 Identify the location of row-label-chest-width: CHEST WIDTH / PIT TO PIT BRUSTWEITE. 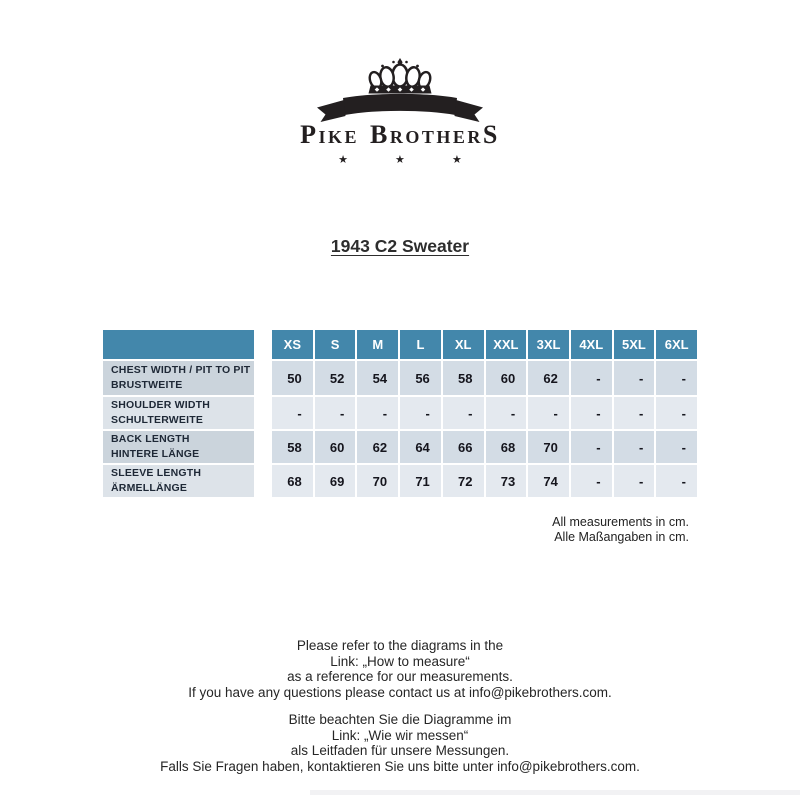
(178, 378).